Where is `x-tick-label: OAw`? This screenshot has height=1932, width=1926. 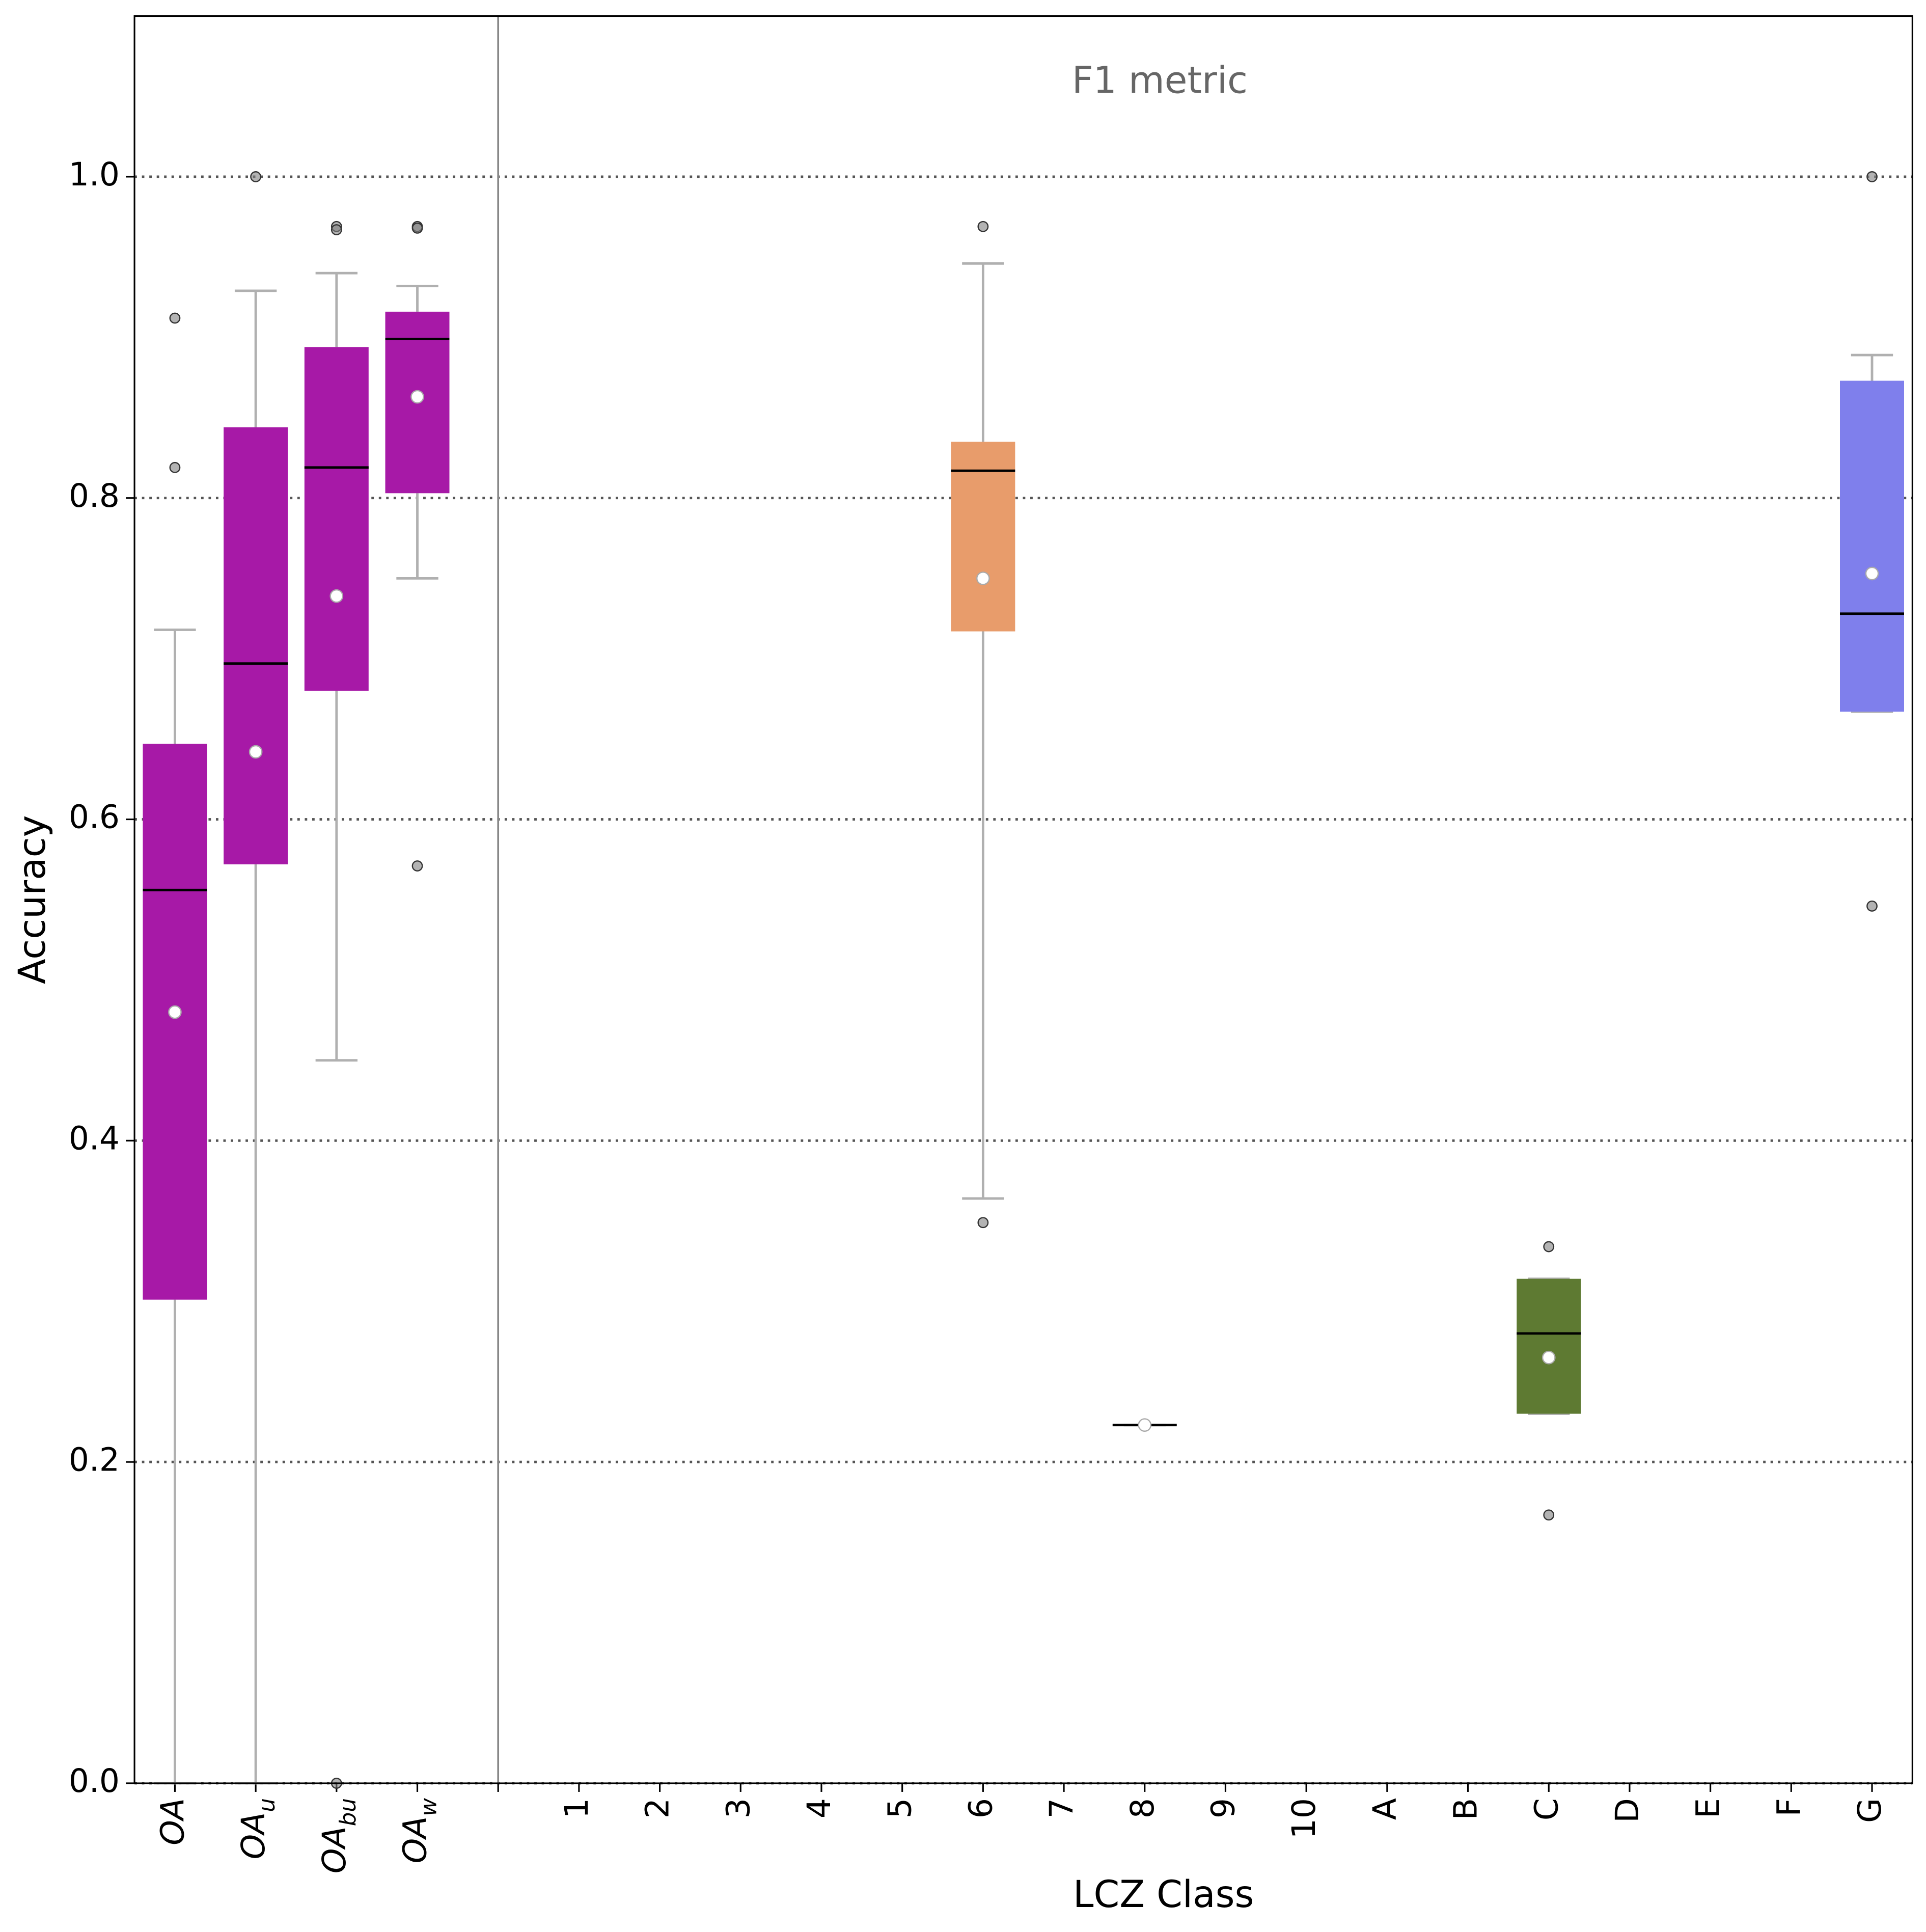
x-tick-label: OAw is located at coordinates (419, 1831).